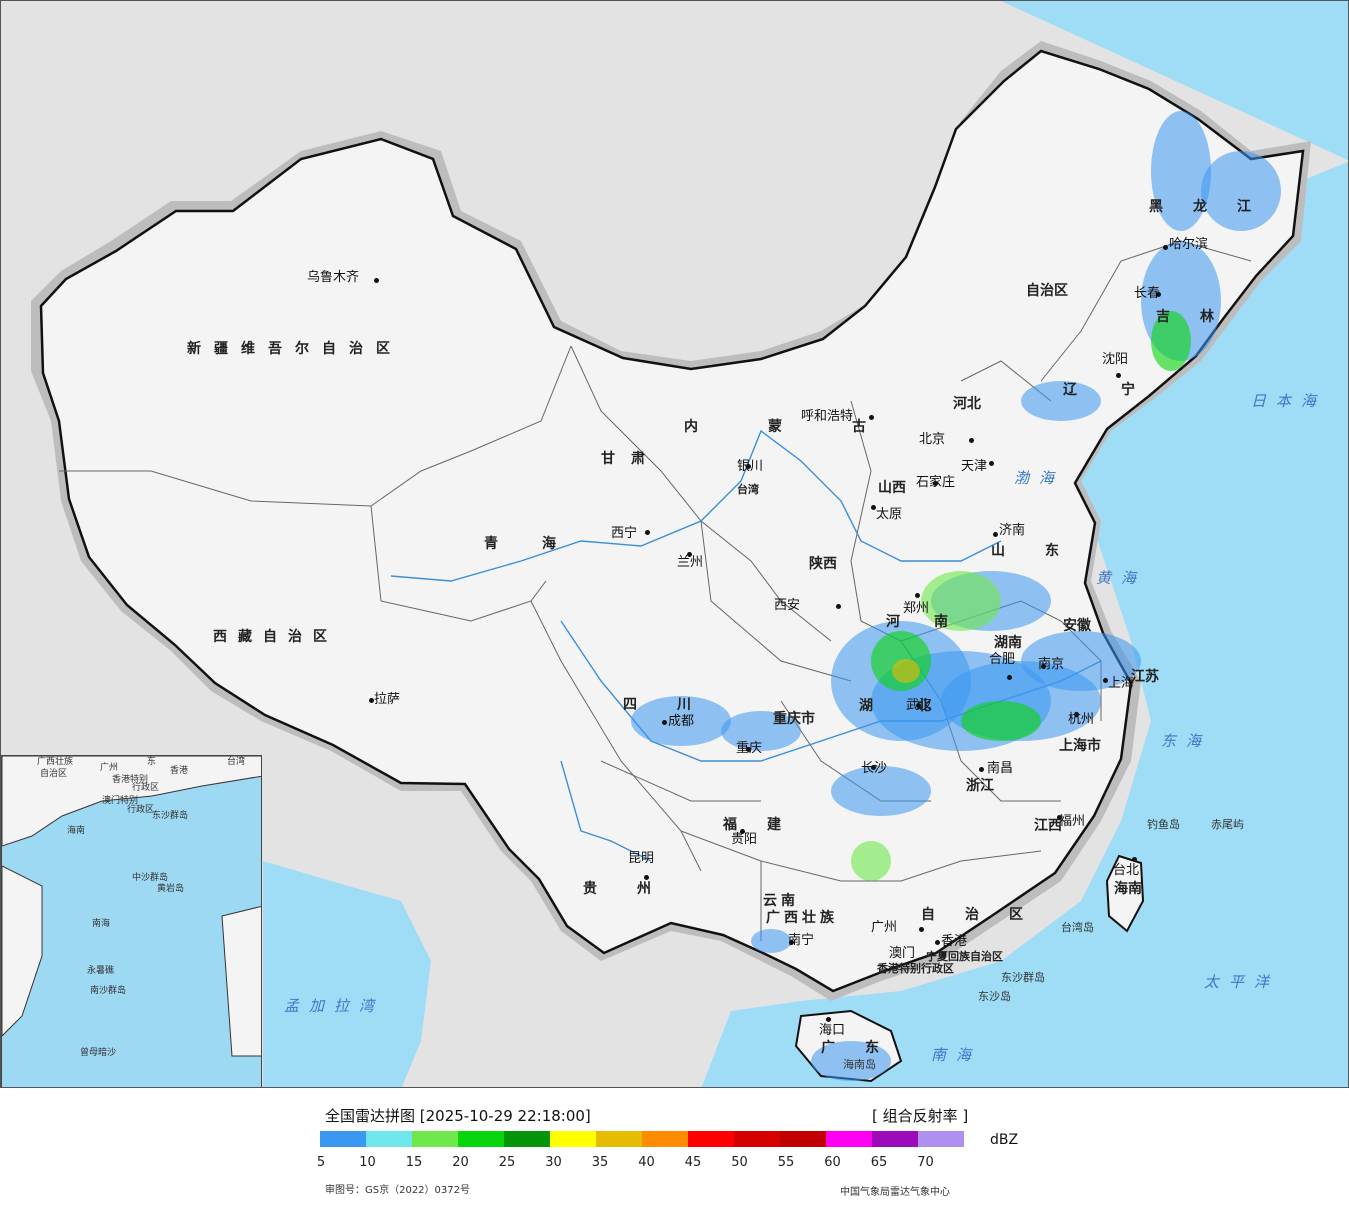  I want to click on city-label: 西安, so click(787, 605).